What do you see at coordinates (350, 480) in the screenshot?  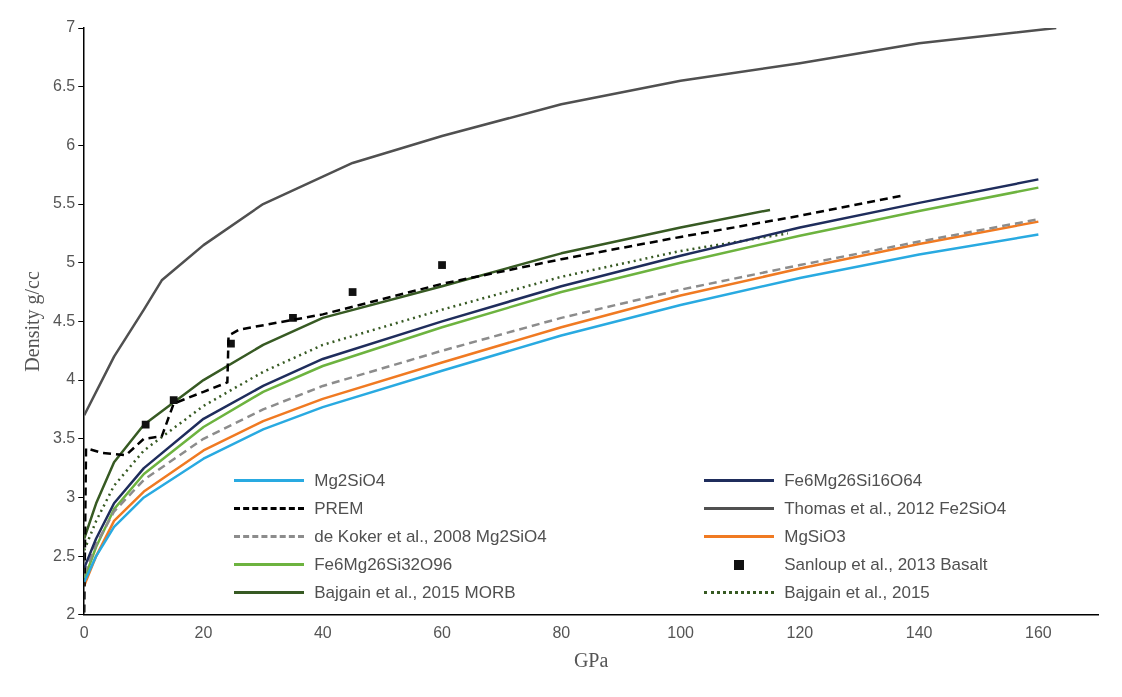 I see `legend-label: Mg2SiO4` at bounding box center [350, 480].